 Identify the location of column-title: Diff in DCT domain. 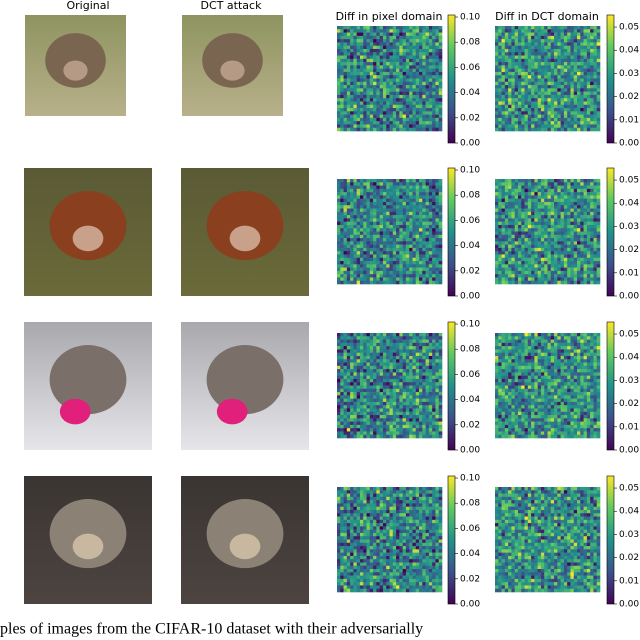
(547, 16).